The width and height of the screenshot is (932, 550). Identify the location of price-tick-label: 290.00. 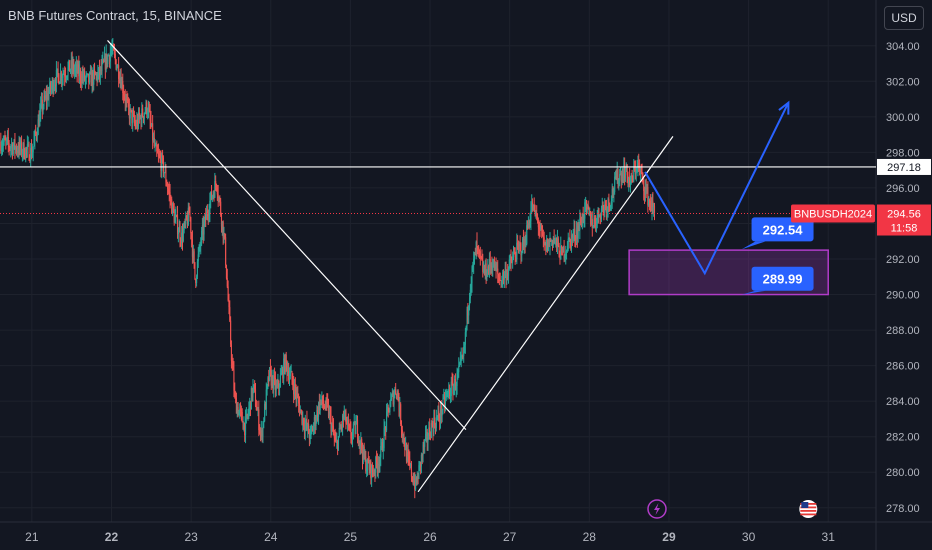
(903, 296).